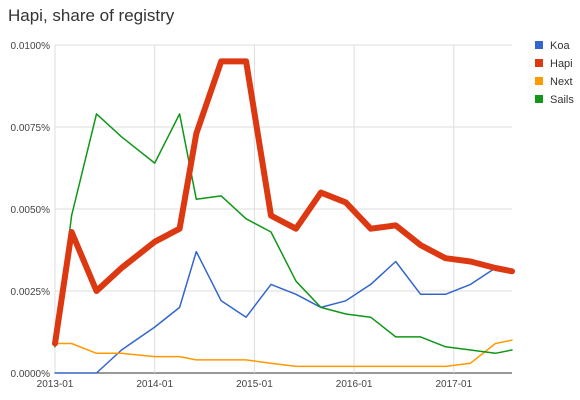  What do you see at coordinates (562, 100) in the screenshot?
I see `legend-label: Sails` at bounding box center [562, 100].